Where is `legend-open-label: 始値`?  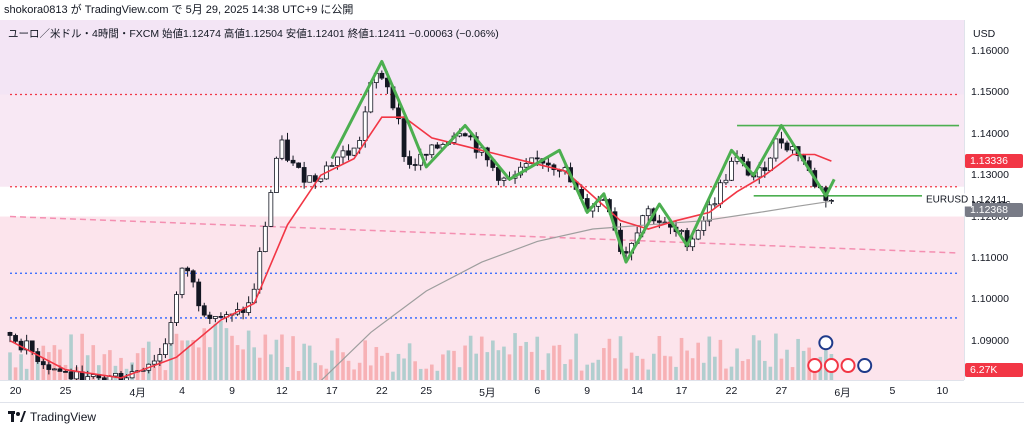
legend-open-label: 始値 is located at coordinates (173, 34).